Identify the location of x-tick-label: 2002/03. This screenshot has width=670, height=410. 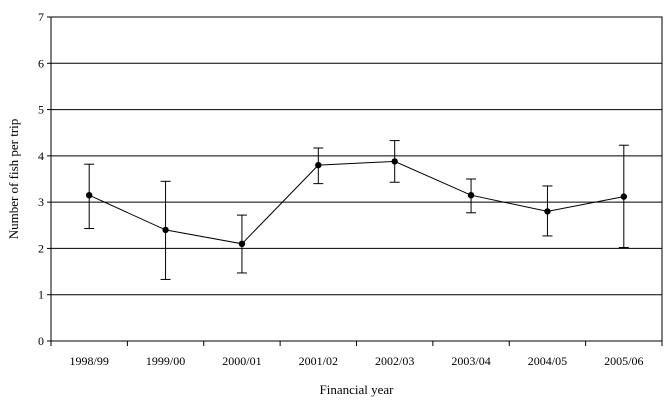
(394, 361).